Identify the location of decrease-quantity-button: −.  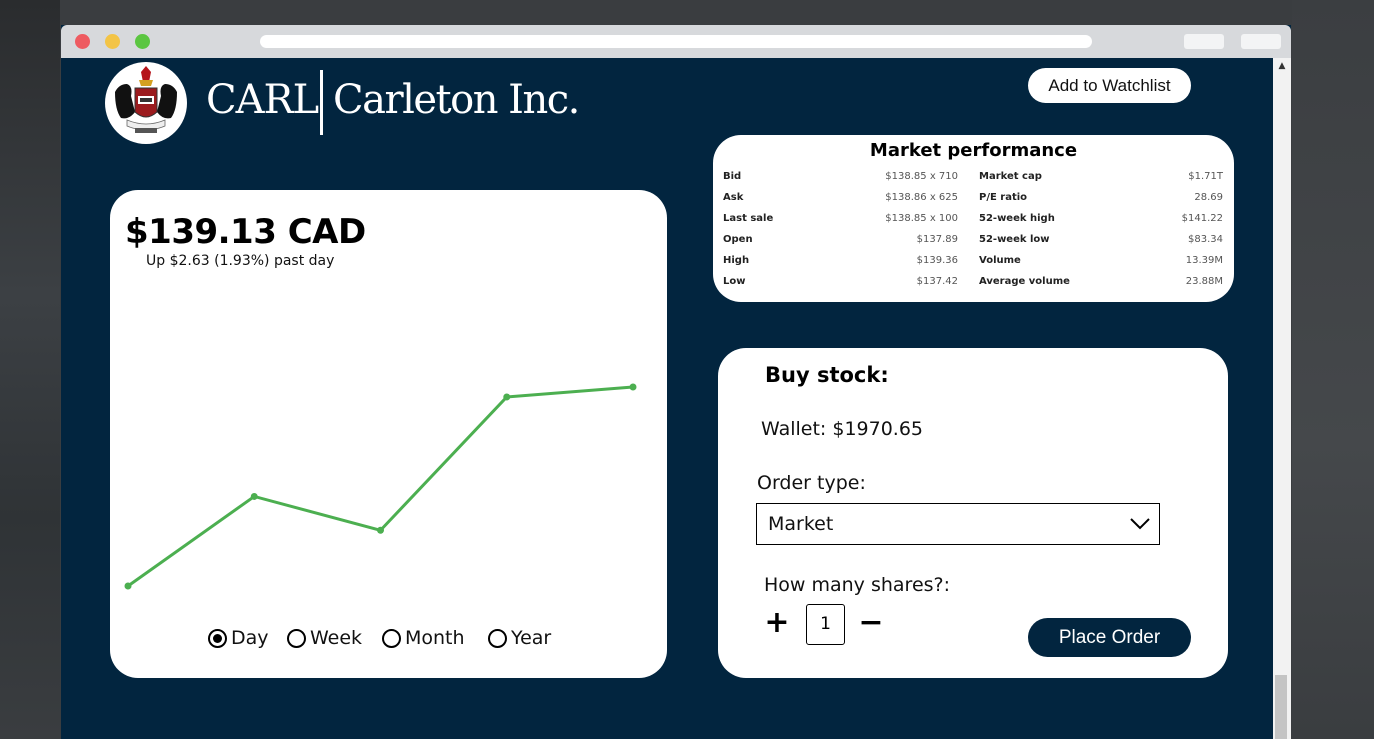
(871, 622).